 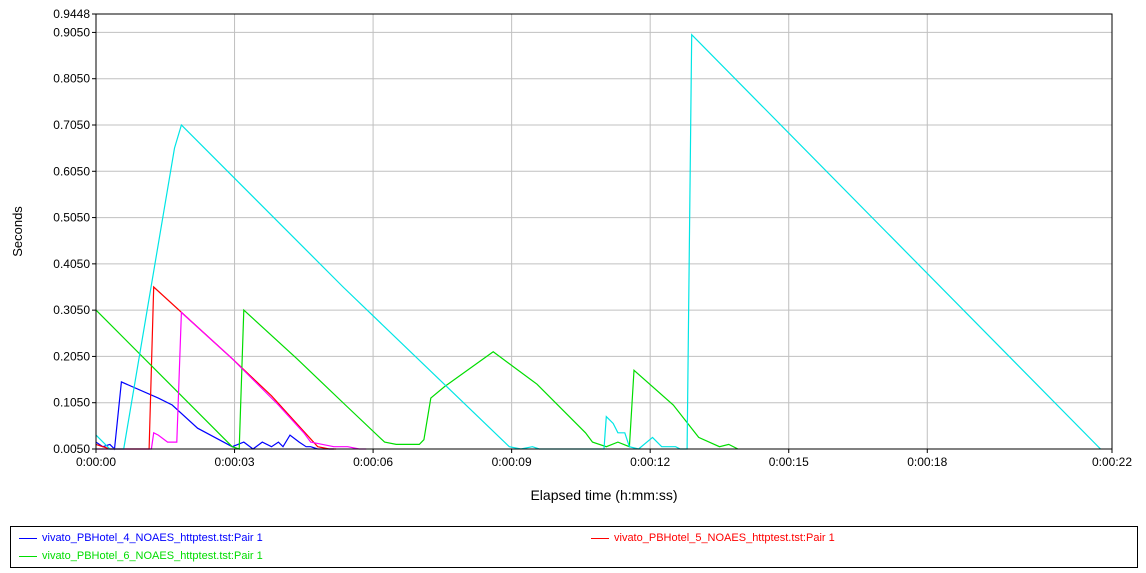 I want to click on y-tick-label: 0.9050, so click(x=71, y=32).